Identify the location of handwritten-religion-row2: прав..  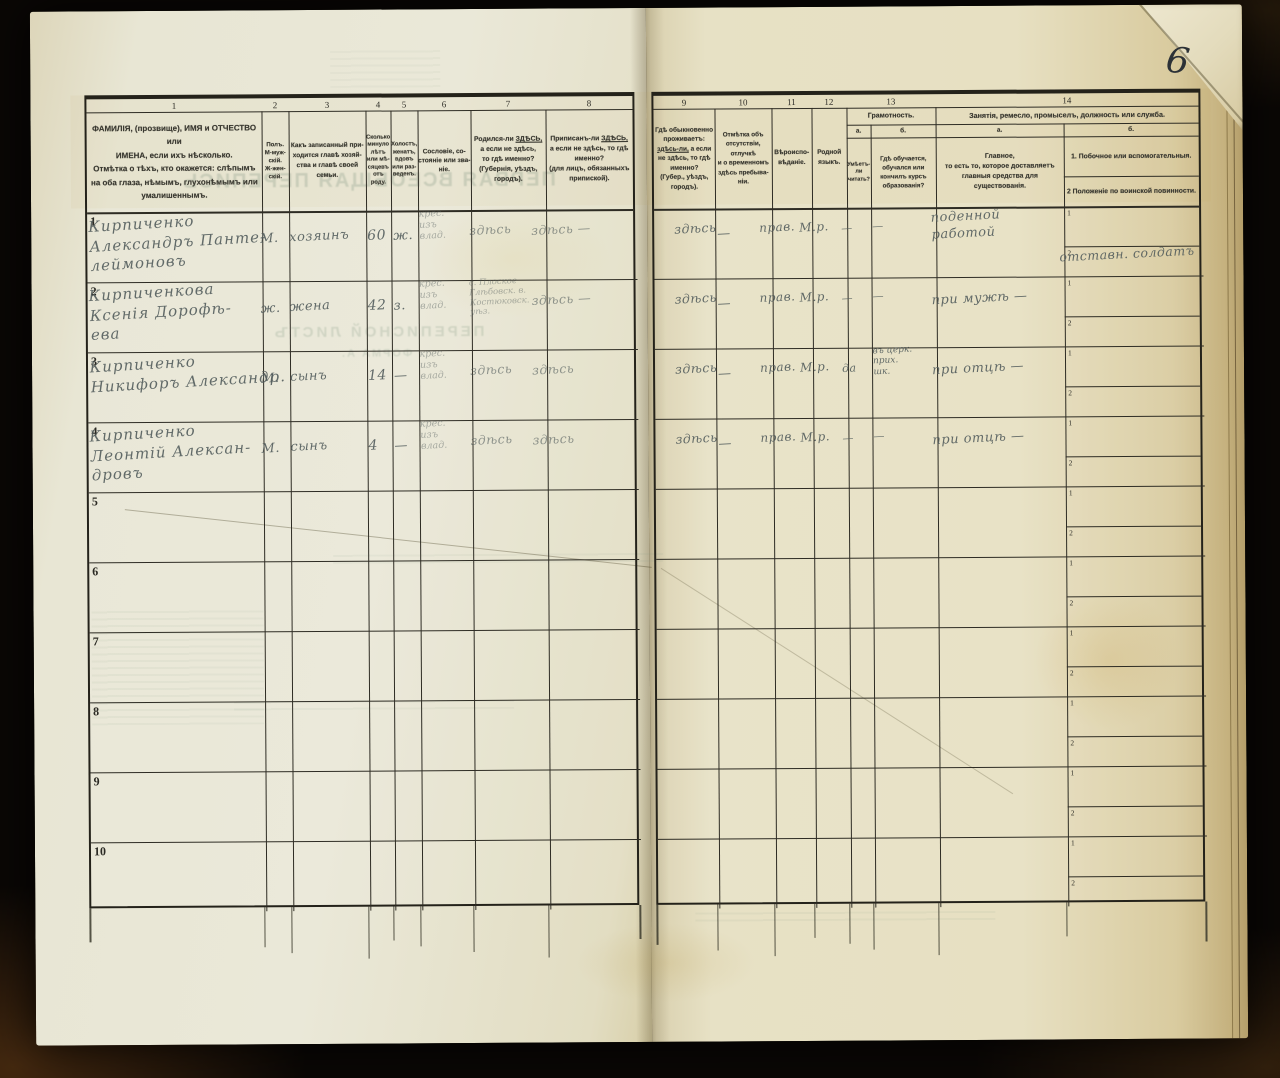
(777, 297).